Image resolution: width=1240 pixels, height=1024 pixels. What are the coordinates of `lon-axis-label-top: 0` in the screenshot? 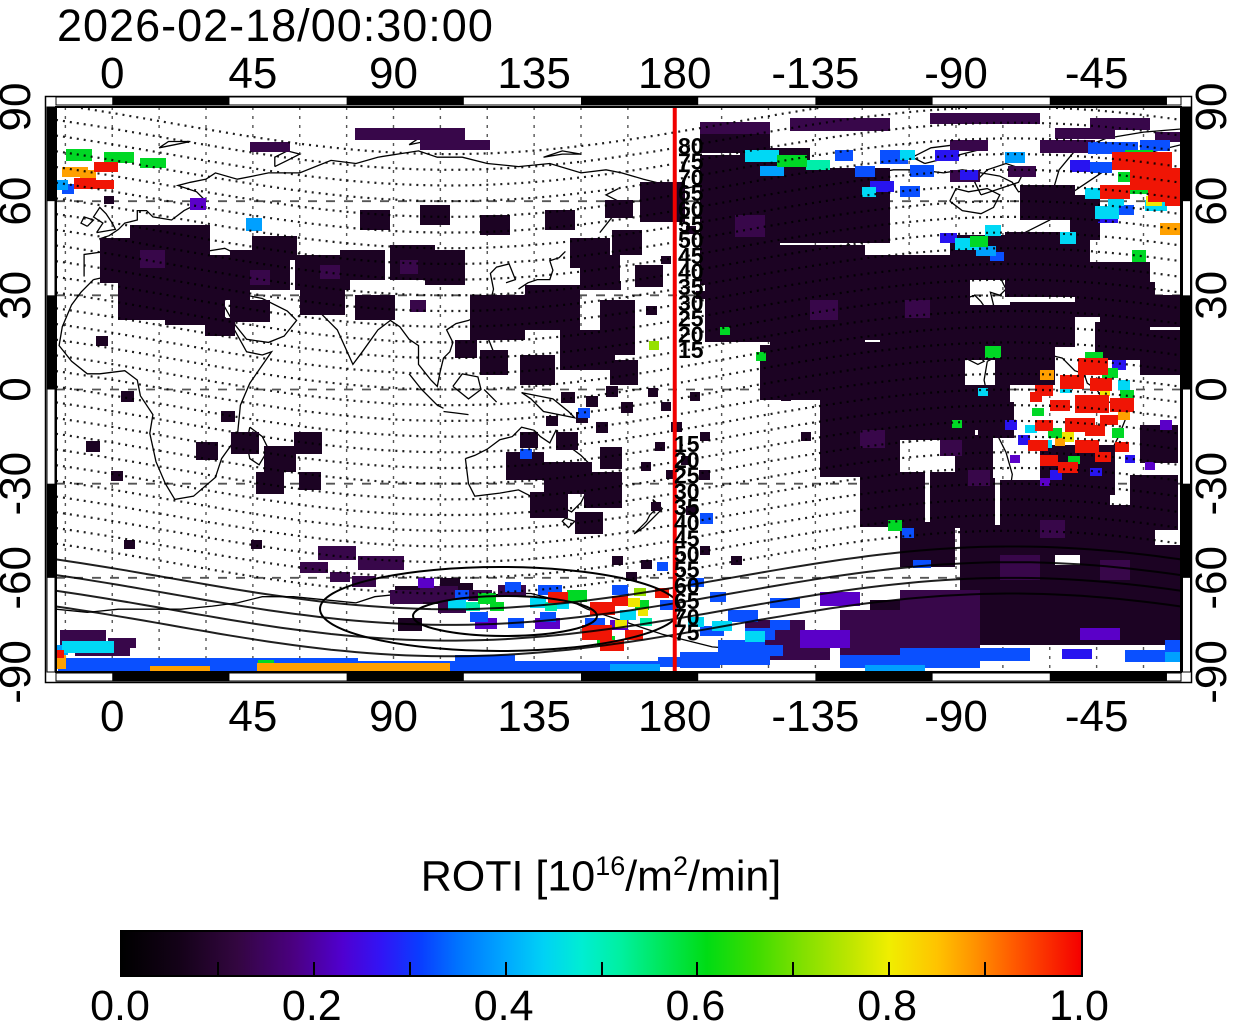 It's located at (112, 73).